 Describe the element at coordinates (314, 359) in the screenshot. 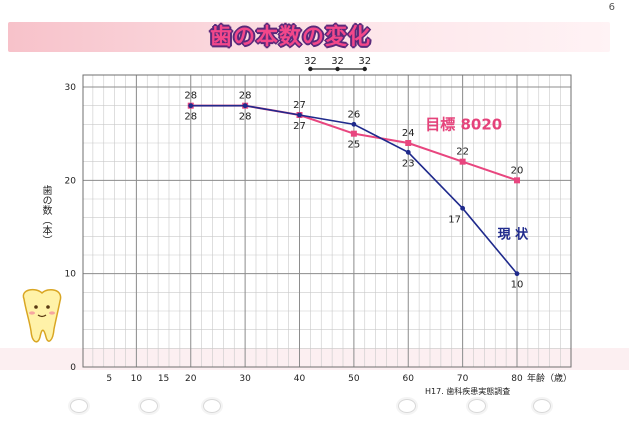

I see `bottom-tint-band` at that location.